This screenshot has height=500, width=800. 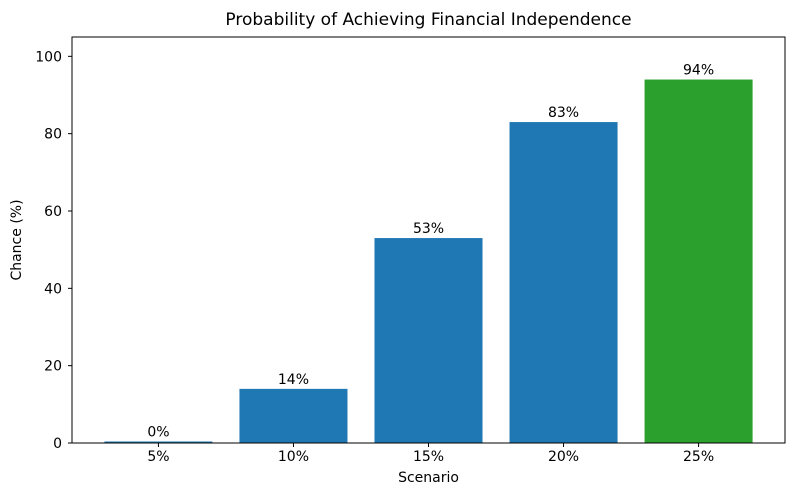 What do you see at coordinates (293, 380) in the screenshot?
I see `bar-value-label: 14%` at bounding box center [293, 380].